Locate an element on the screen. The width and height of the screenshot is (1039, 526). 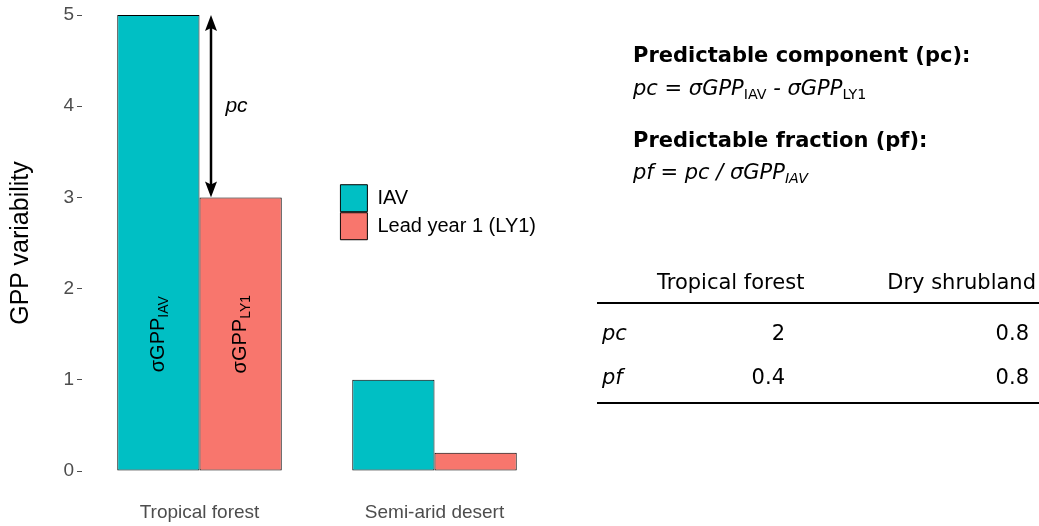
x-tick-label: Semi-arid desert is located at coordinates (434, 511).